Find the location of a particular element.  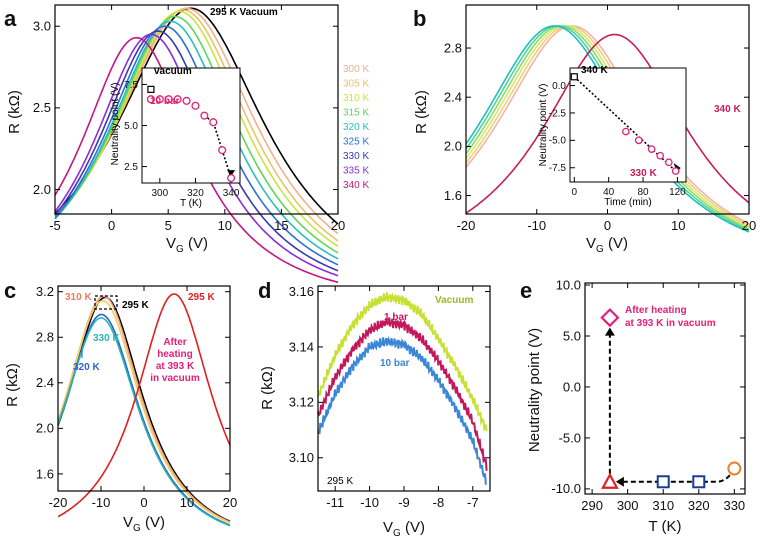

panel-c-x-ticks: -20 -10 0 10 20 is located at coordinates (143, 398).